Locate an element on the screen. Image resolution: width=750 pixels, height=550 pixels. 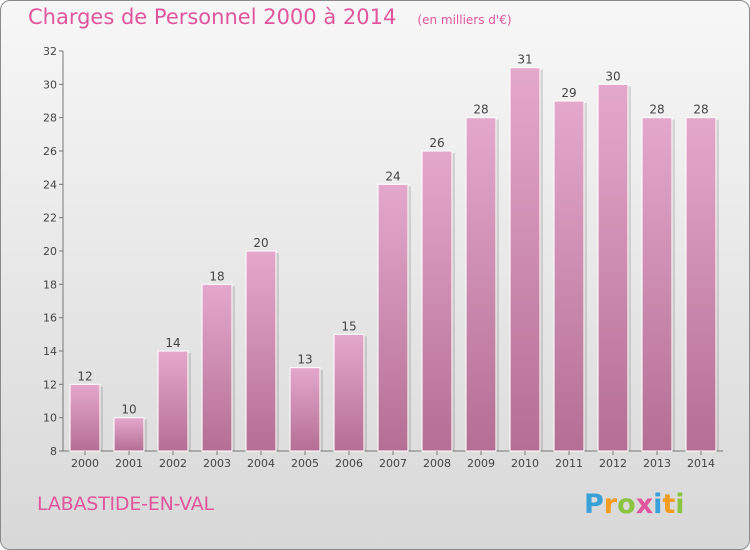
y-tick-label: 18 is located at coordinates (50, 284).